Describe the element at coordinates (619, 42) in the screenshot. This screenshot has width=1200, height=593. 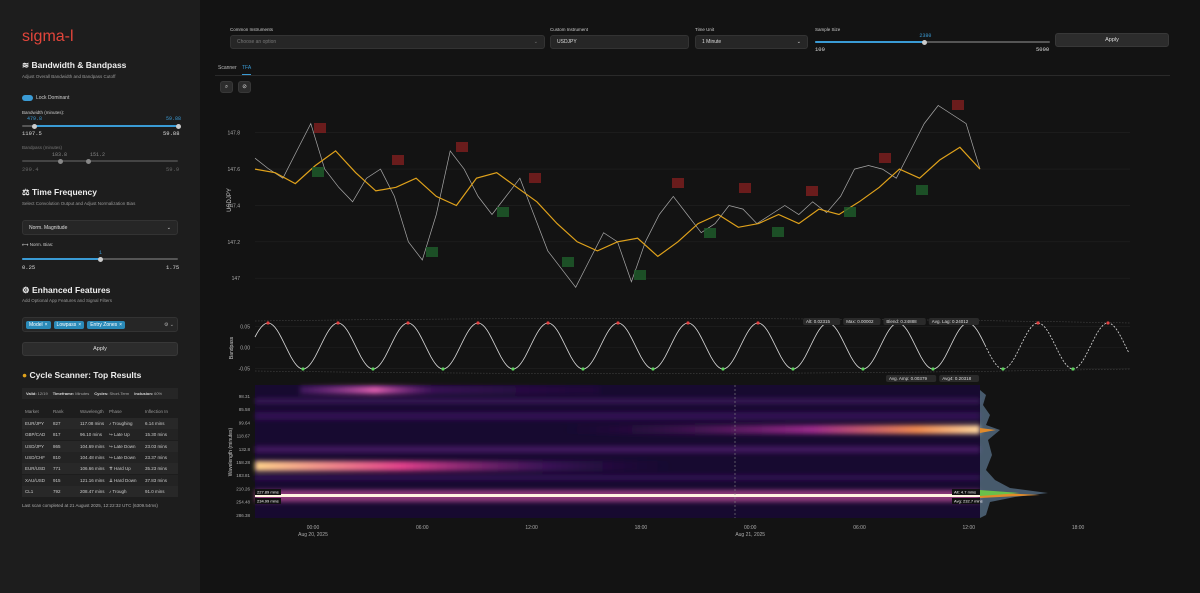
I see `text-input: USDJPY` at that location.